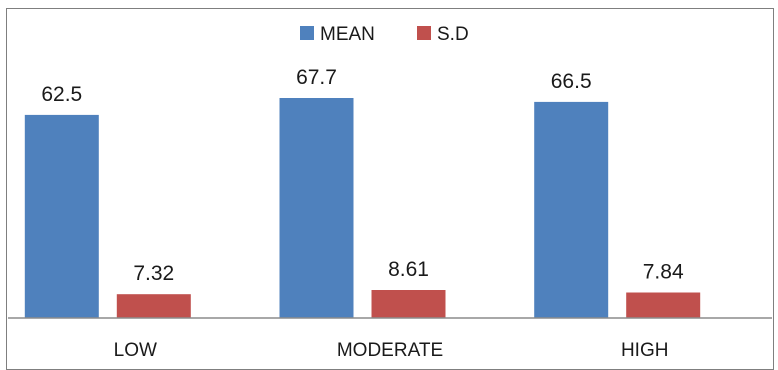 Image resolution: width=778 pixels, height=370 pixels. What do you see at coordinates (663, 305) in the screenshot?
I see `bar-s-d-high` at bounding box center [663, 305].